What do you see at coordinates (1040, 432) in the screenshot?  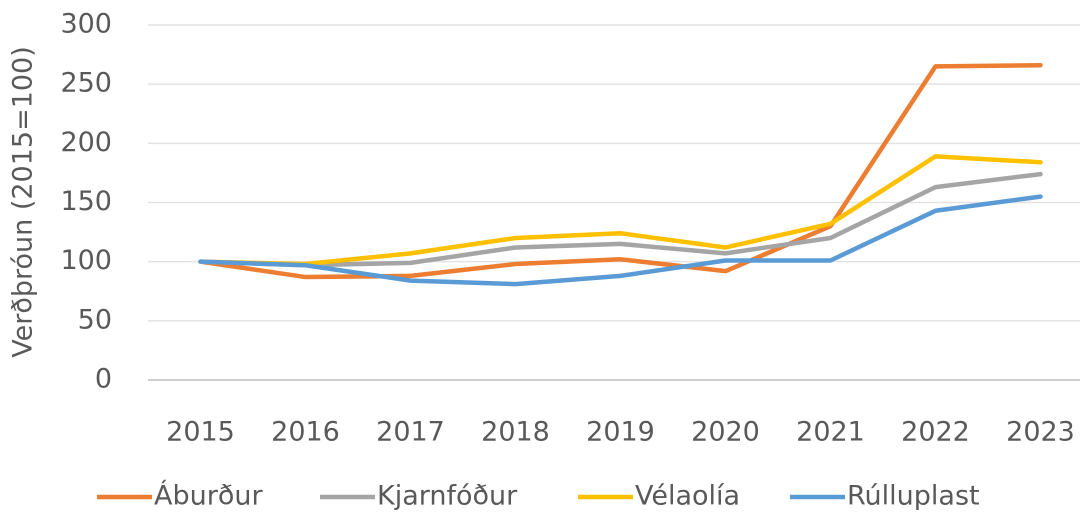 I see `x-tick-label: 2023` at bounding box center [1040, 432].